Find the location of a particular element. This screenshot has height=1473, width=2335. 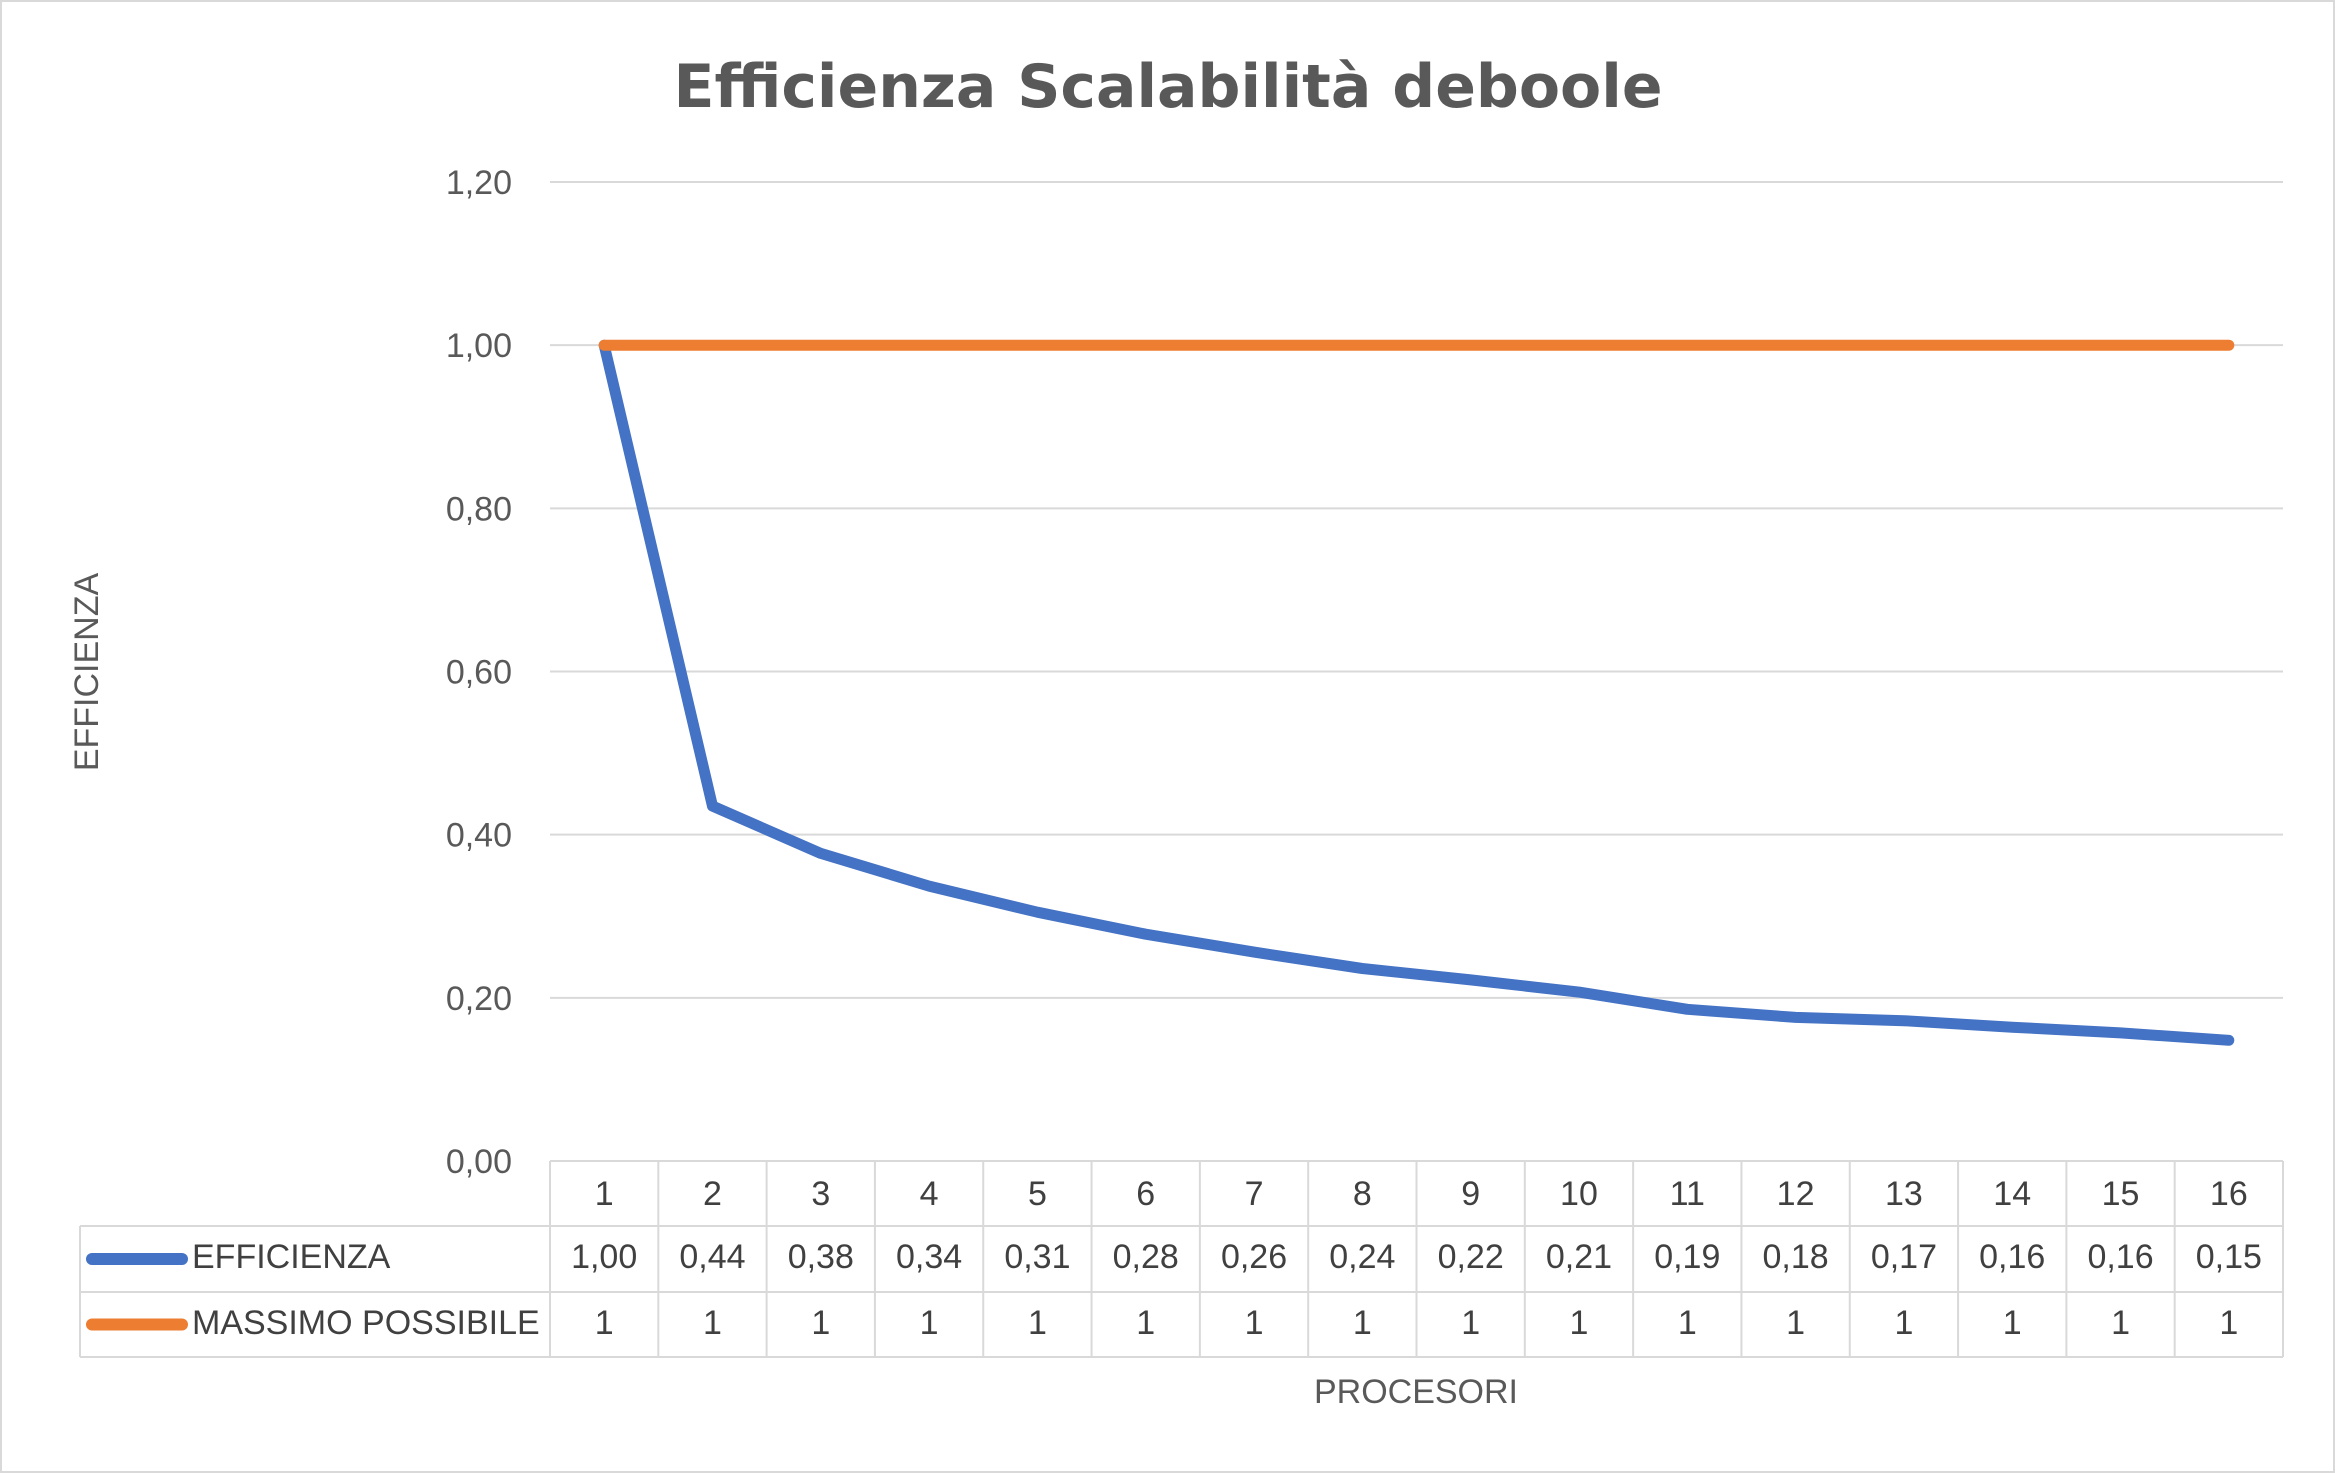

x-tick-label: 5 is located at coordinates (1037, 1194).